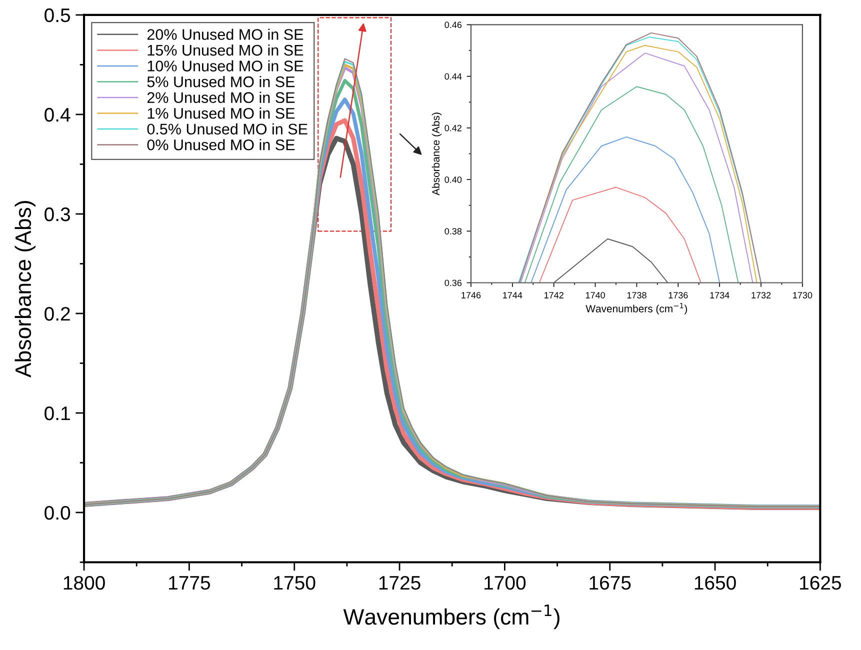 The width and height of the screenshot is (861, 650). Describe the element at coordinates (761, 295) in the screenshot. I see `x-tick-label: 1732` at that location.